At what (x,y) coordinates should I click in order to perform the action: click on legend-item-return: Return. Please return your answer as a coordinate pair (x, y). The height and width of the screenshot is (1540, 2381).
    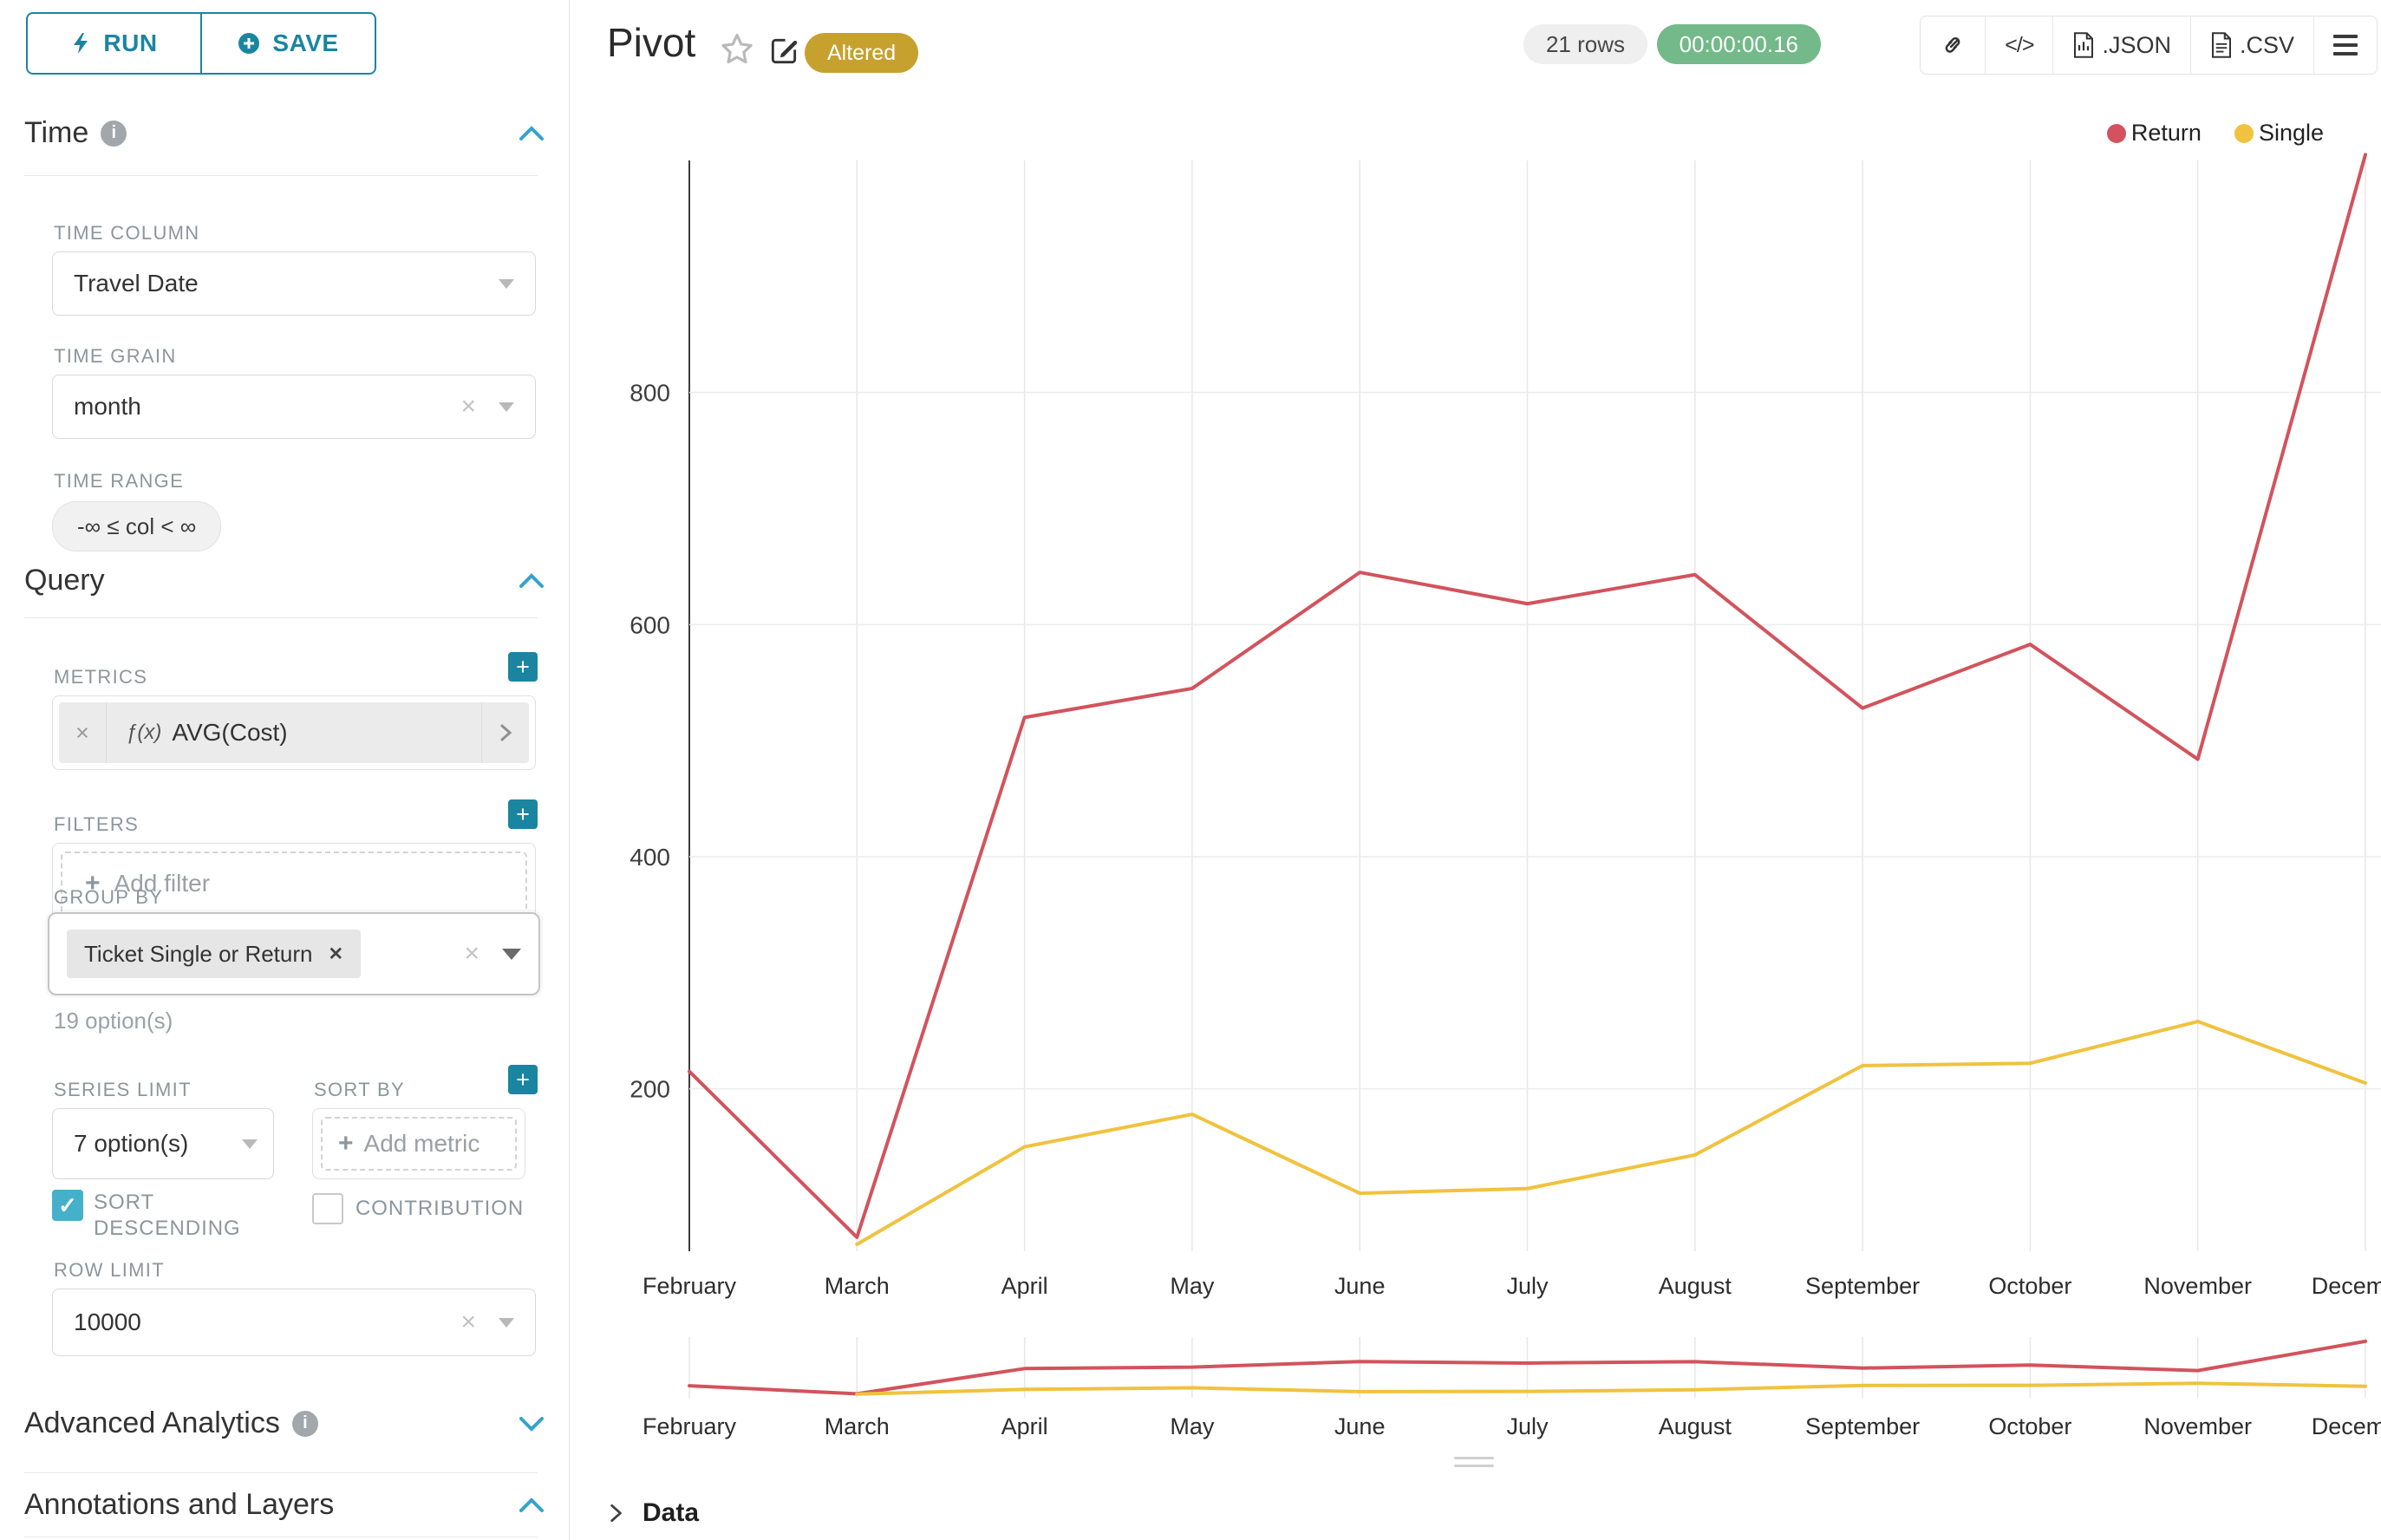
    Looking at the image, I should click on (2154, 133).